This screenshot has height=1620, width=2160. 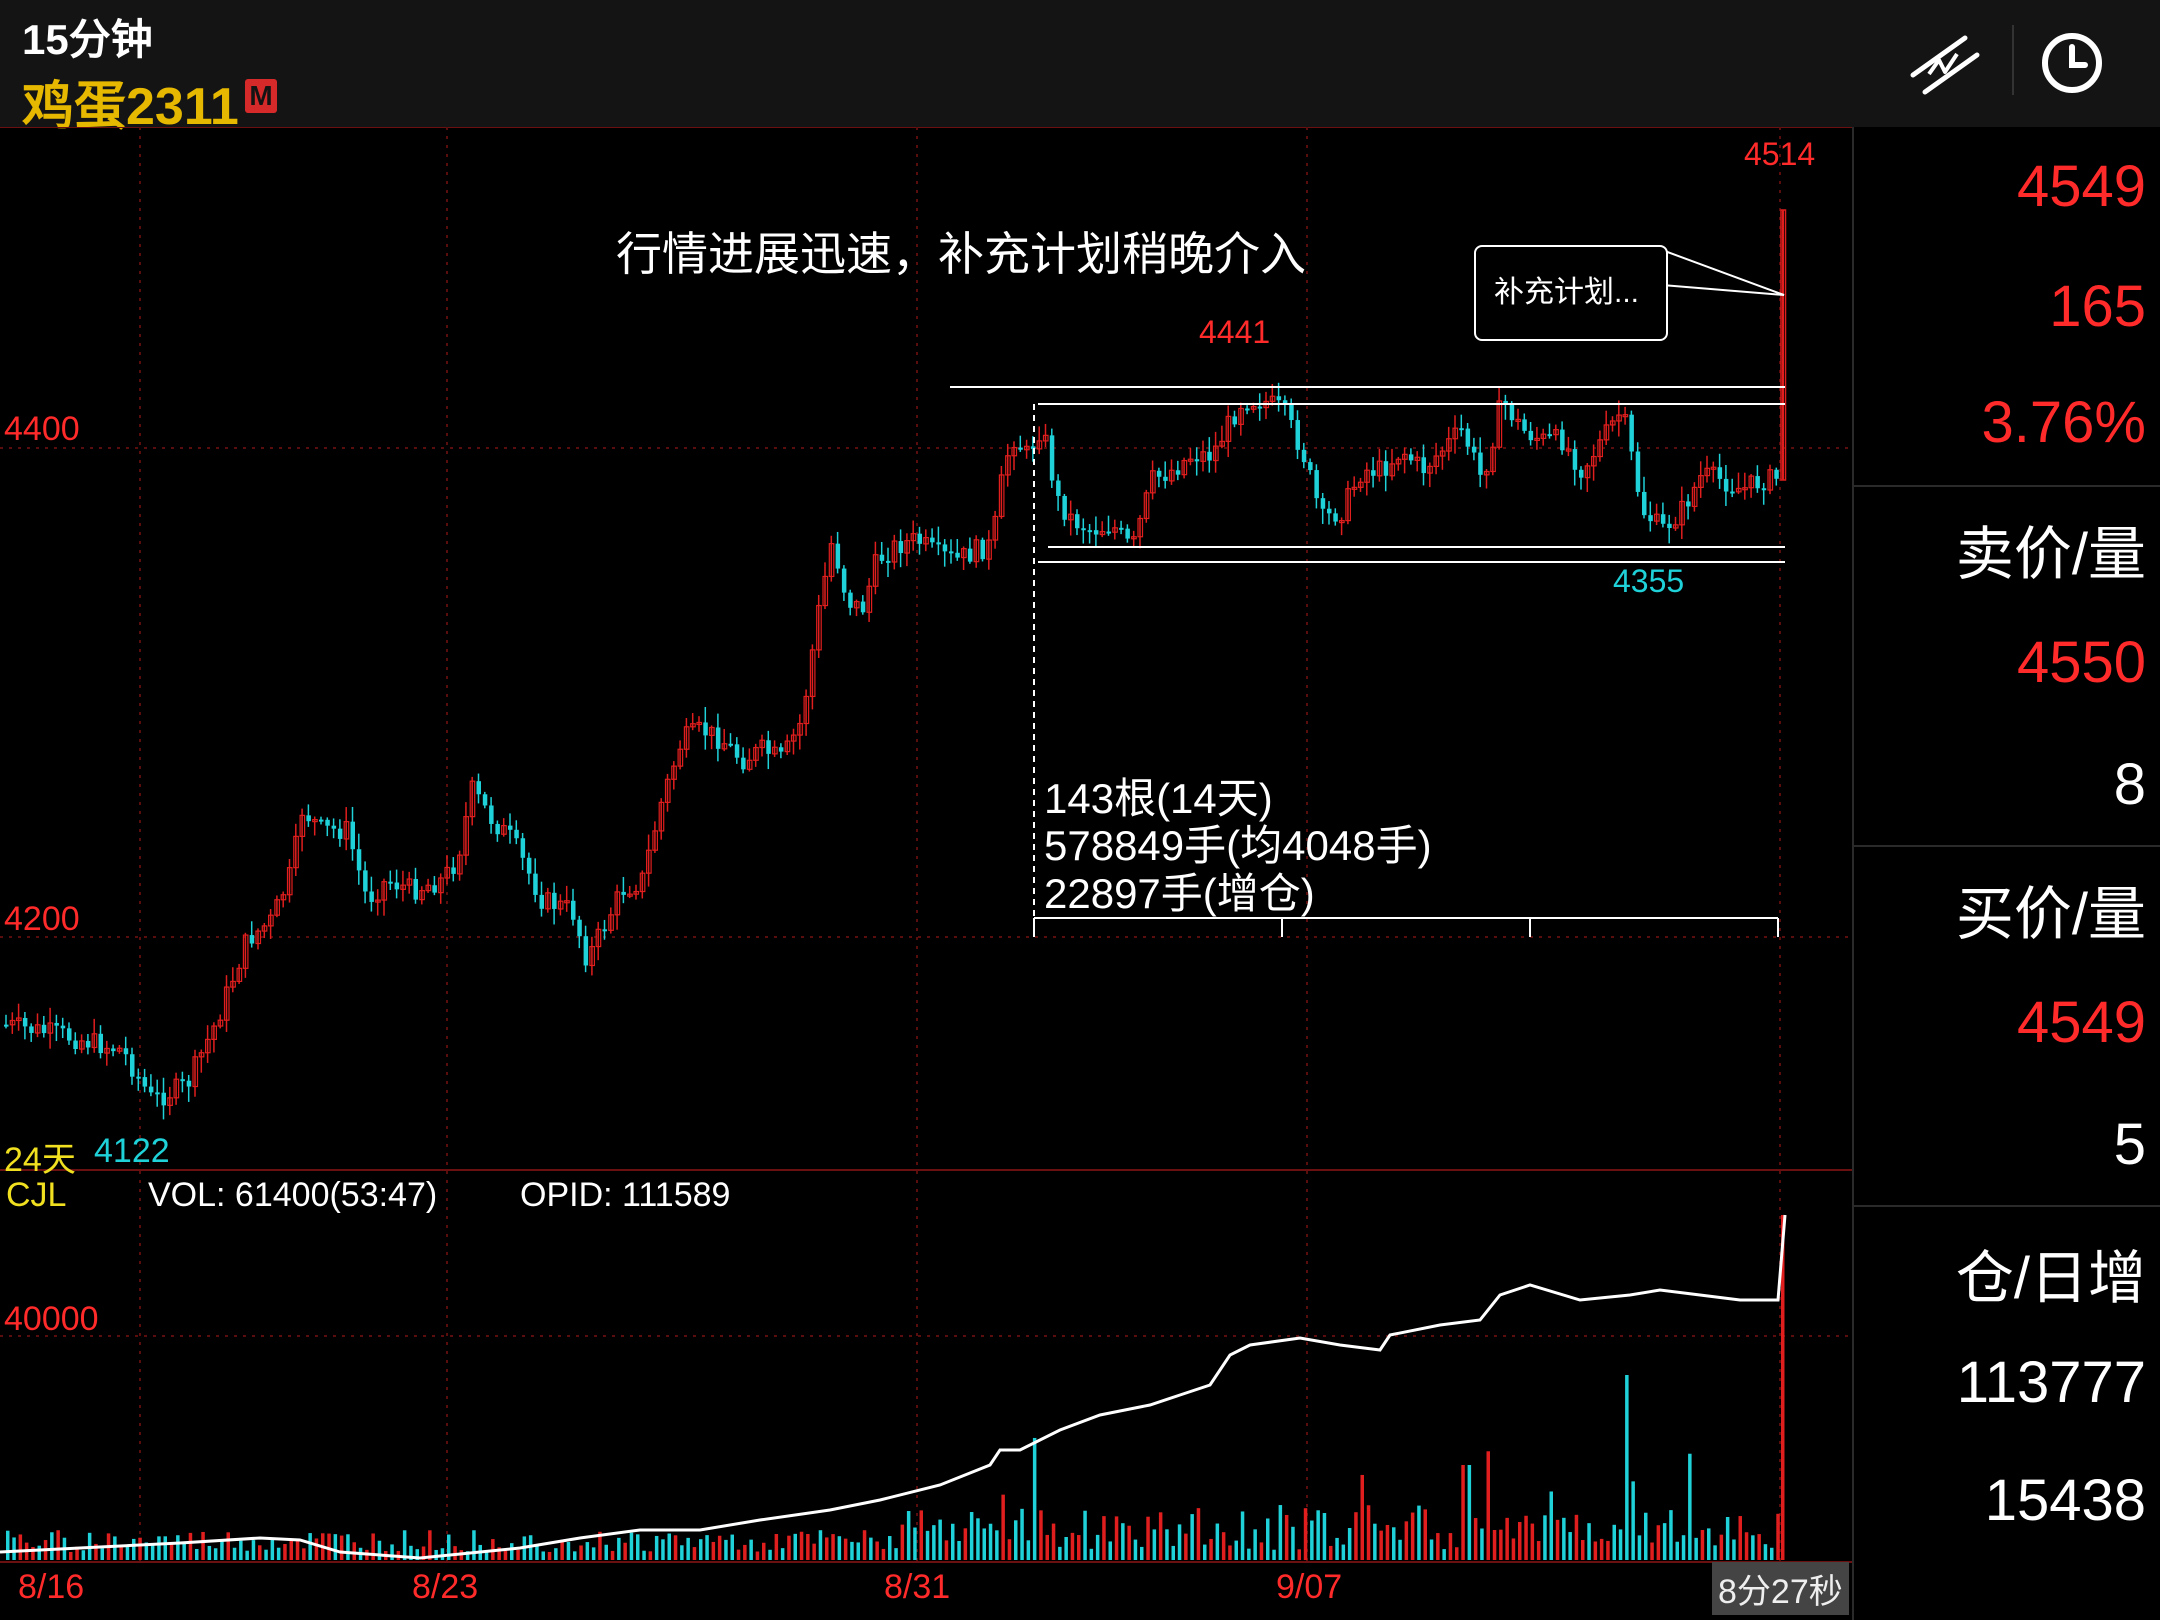 What do you see at coordinates (961, 254) in the screenshot?
I see `annotation-text: 行情进展迅速，补充计划稍晚介入` at bounding box center [961, 254].